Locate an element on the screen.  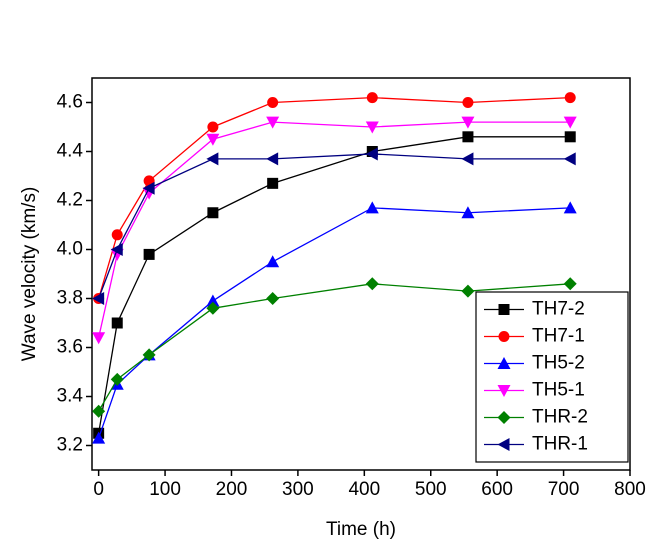
y-tick-label: 3.8 is located at coordinates (70, 298).